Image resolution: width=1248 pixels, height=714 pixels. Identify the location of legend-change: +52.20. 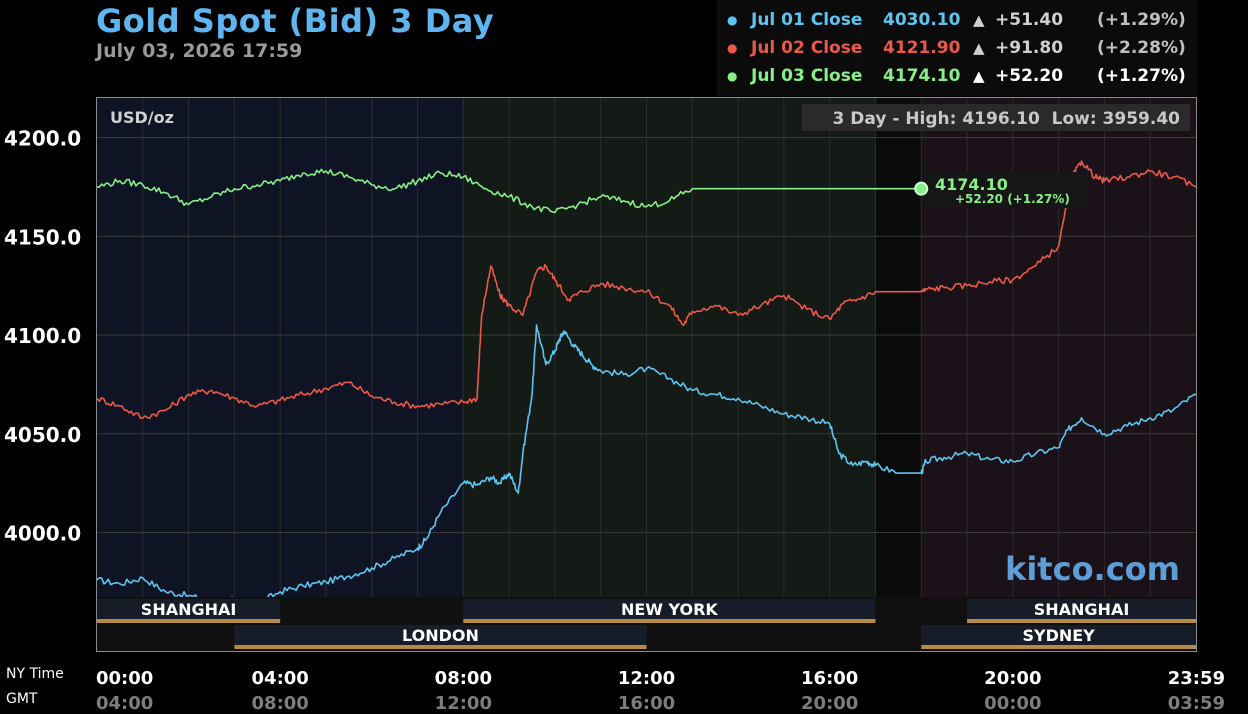
(1029, 76).